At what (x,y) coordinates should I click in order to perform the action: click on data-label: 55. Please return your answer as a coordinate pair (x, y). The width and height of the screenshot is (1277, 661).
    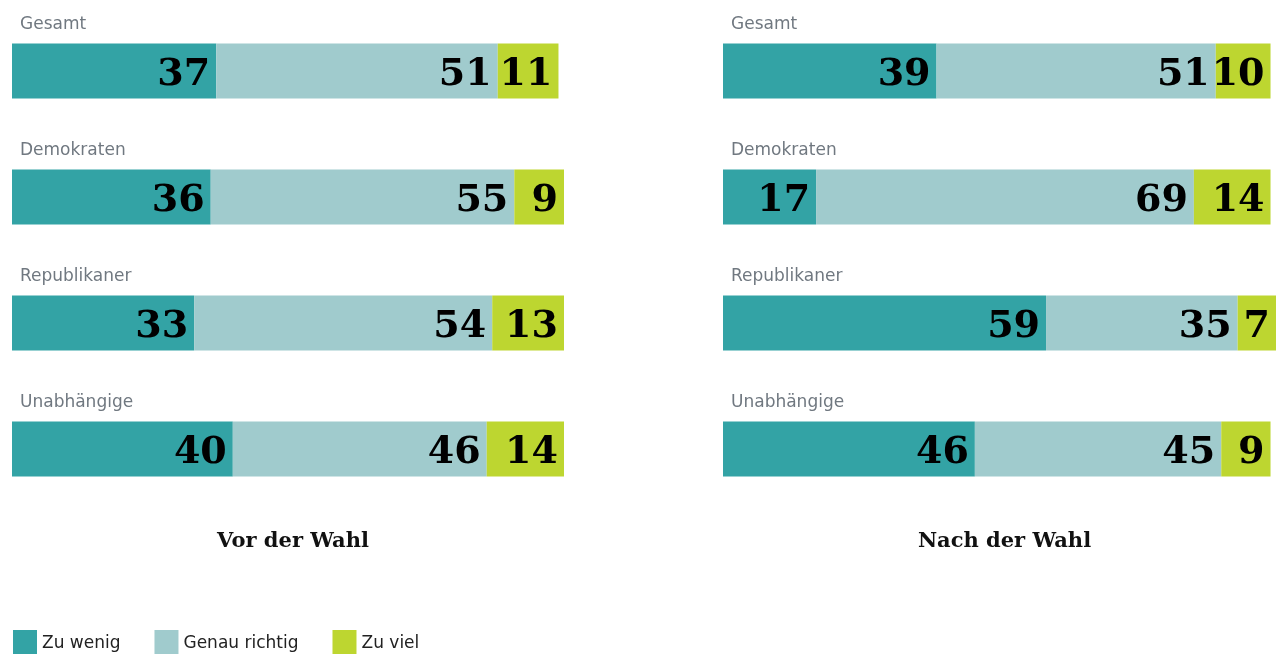
    Looking at the image, I should click on (482, 197).